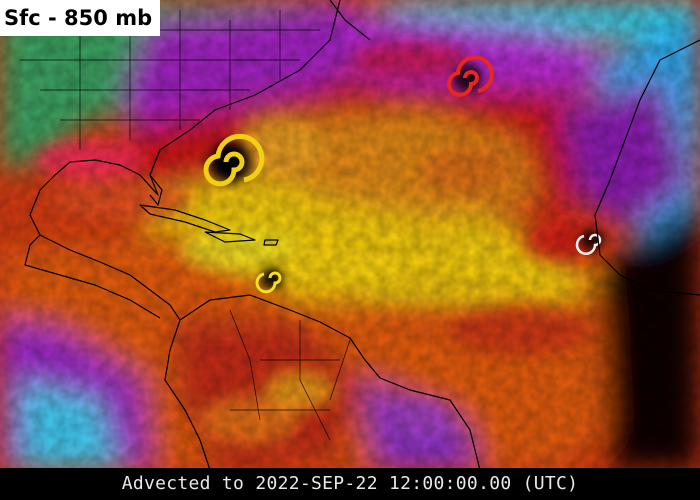 The width and height of the screenshot is (700, 500). I want to click on florida-coast, so click(156, 190).